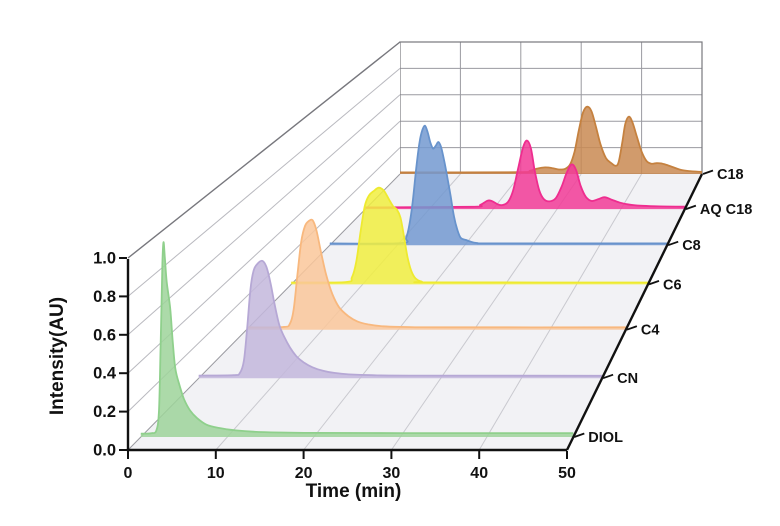 Image resolution: width=780 pixels, height=526 pixels. What do you see at coordinates (392, 473) in the screenshot?
I see `x-tick-label: 30` at bounding box center [392, 473].